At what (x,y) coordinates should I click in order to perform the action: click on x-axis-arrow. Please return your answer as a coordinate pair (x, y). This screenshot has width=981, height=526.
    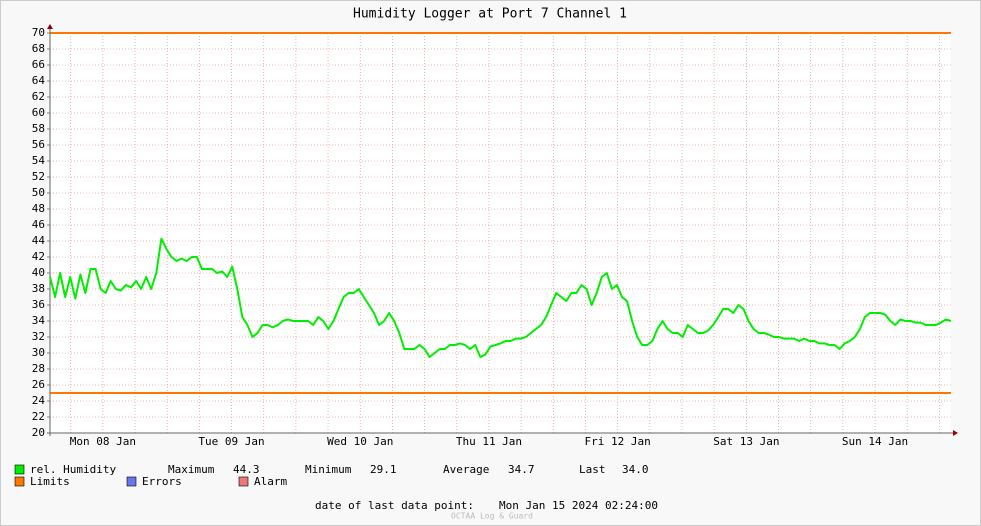
    Looking at the image, I should click on (955, 433).